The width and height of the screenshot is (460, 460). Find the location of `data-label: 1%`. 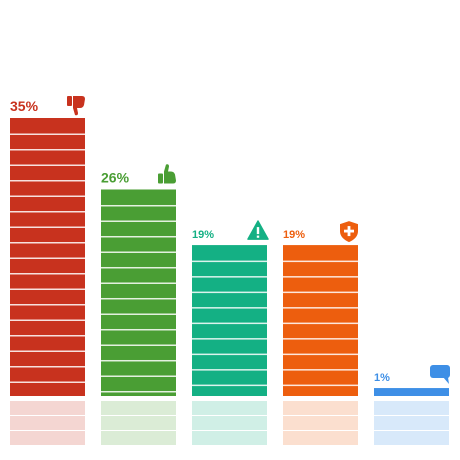

data-label: 1% is located at coordinates (382, 378).